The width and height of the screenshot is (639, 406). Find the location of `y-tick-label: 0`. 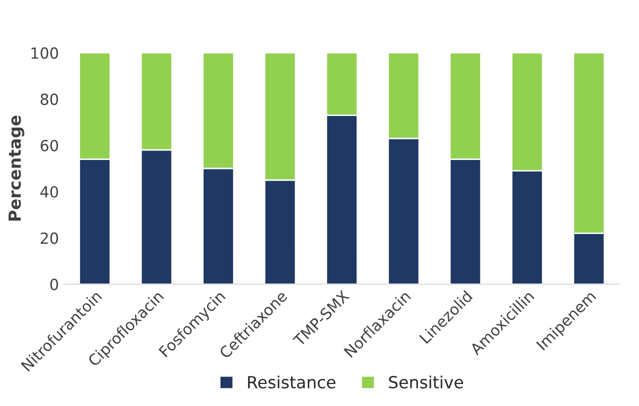

y-tick-label: 0 is located at coordinates (54, 284).